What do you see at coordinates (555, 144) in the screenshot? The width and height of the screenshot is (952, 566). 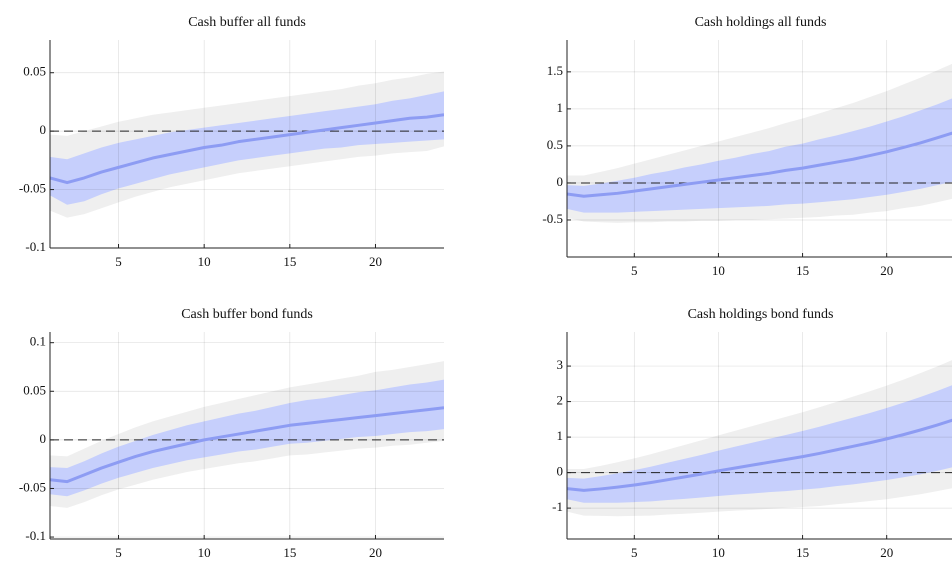 I see `y-tick-label: 0.5` at bounding box center [555, 144].